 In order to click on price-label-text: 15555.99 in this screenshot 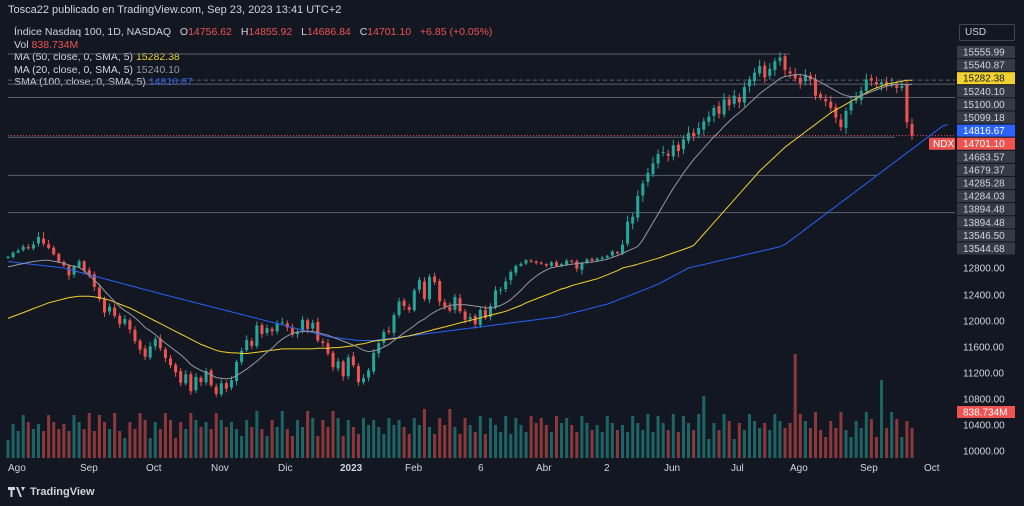, I will do `click(984, 53)`.